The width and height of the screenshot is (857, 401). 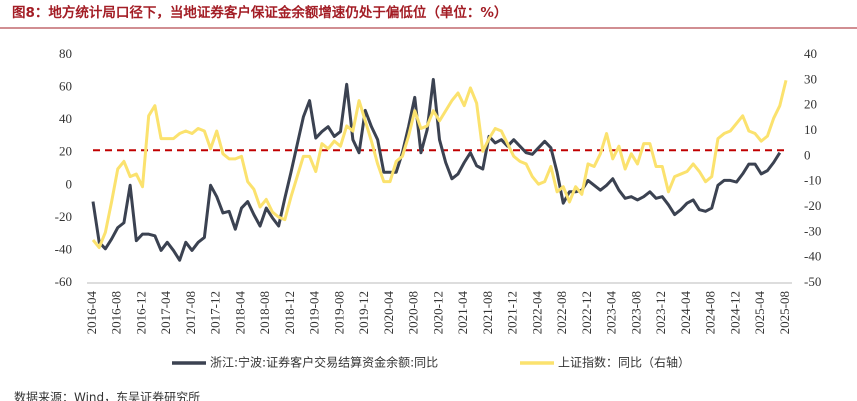 I want to click on x-tick-label: 2020-08, so click(x=413, y=312).